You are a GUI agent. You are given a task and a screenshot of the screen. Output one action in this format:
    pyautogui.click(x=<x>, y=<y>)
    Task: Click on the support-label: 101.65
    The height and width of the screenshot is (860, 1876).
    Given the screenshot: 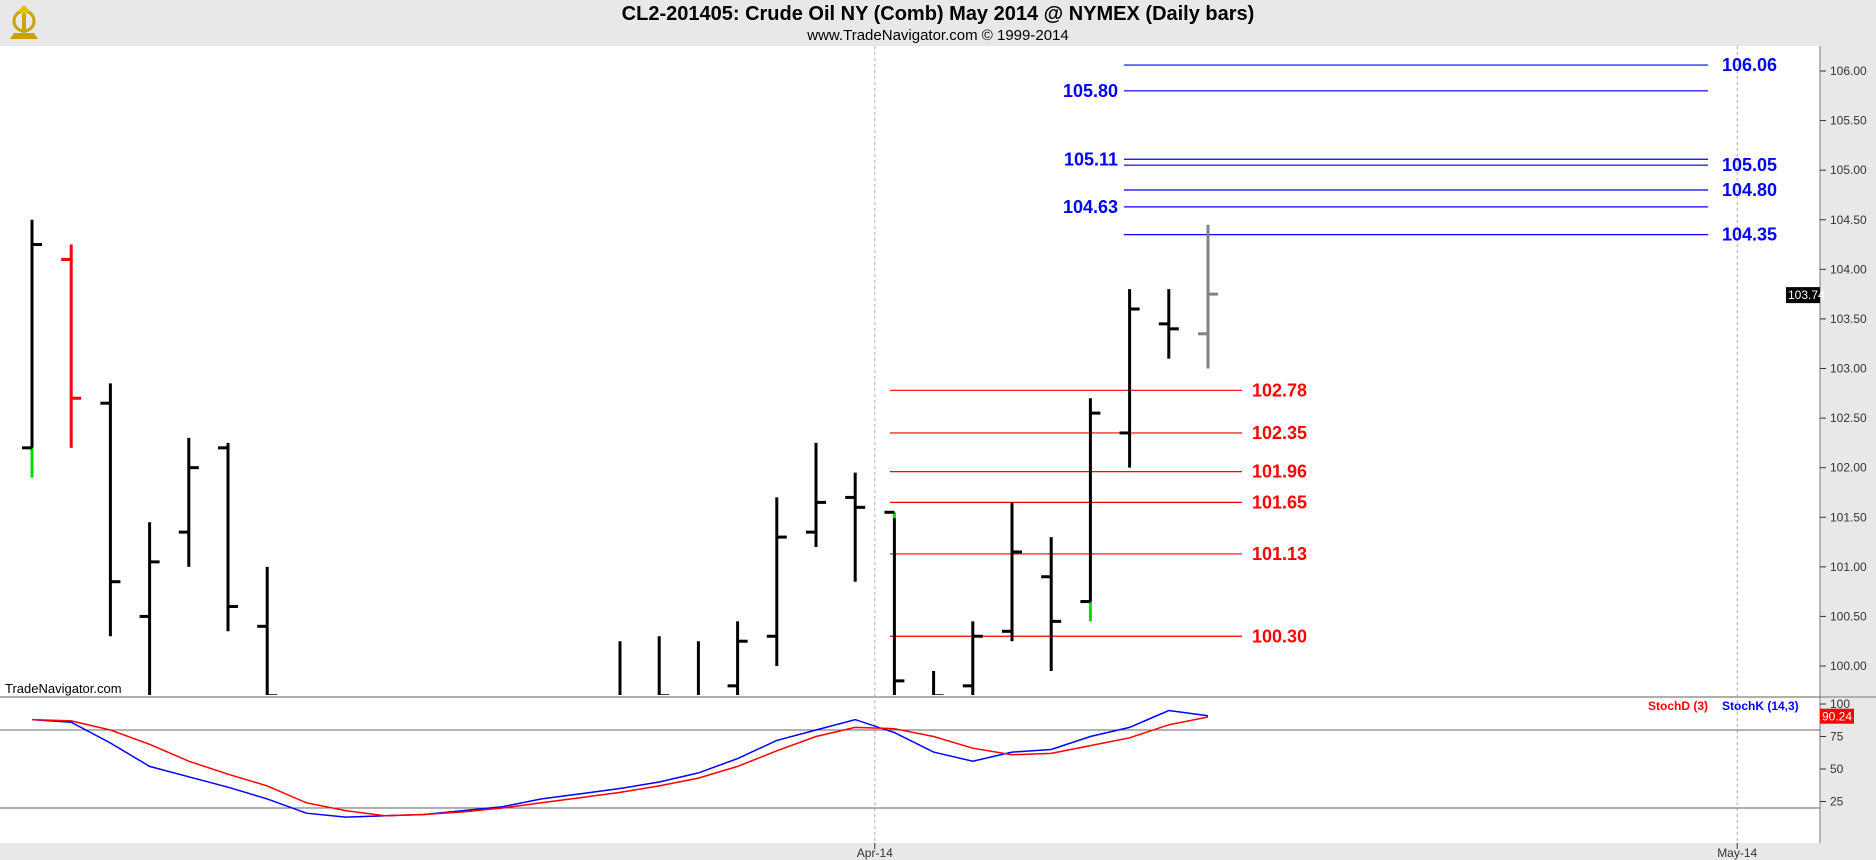 What is the action you would take?
    pyautogui.click(x=1279, y=502)
    